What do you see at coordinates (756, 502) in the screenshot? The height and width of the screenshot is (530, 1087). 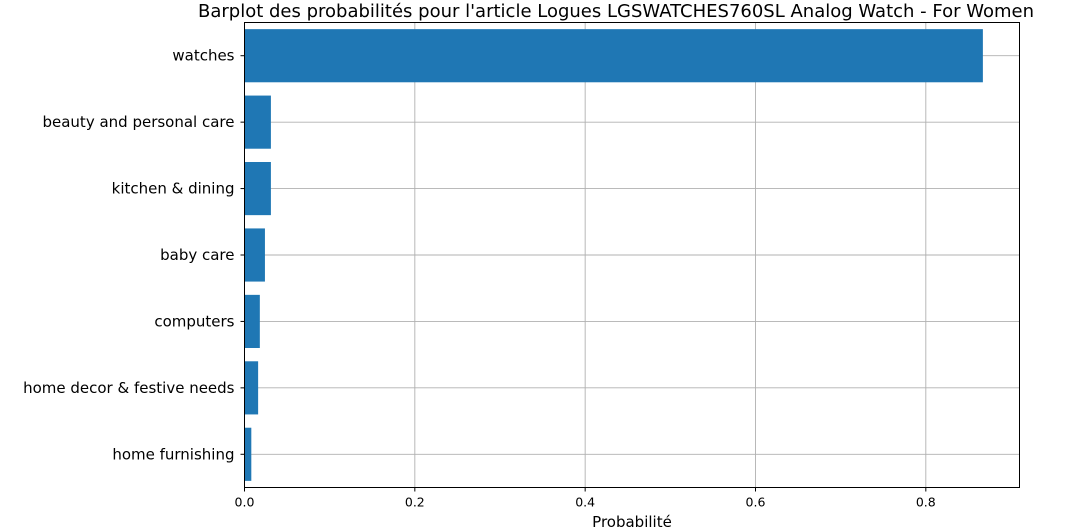 I see `x-tick-label: 0.6` at bounding box center [756, 502].